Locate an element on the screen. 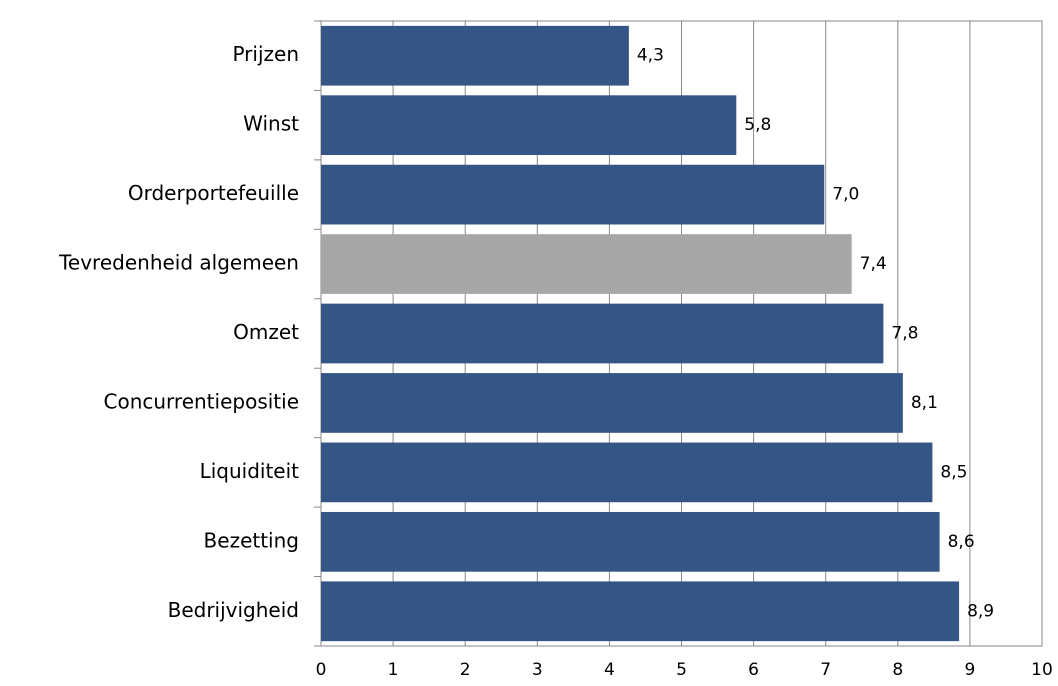 This screenshot has height=686, width=1058. value-label: 8,5 is located at coordinates (953, 472).